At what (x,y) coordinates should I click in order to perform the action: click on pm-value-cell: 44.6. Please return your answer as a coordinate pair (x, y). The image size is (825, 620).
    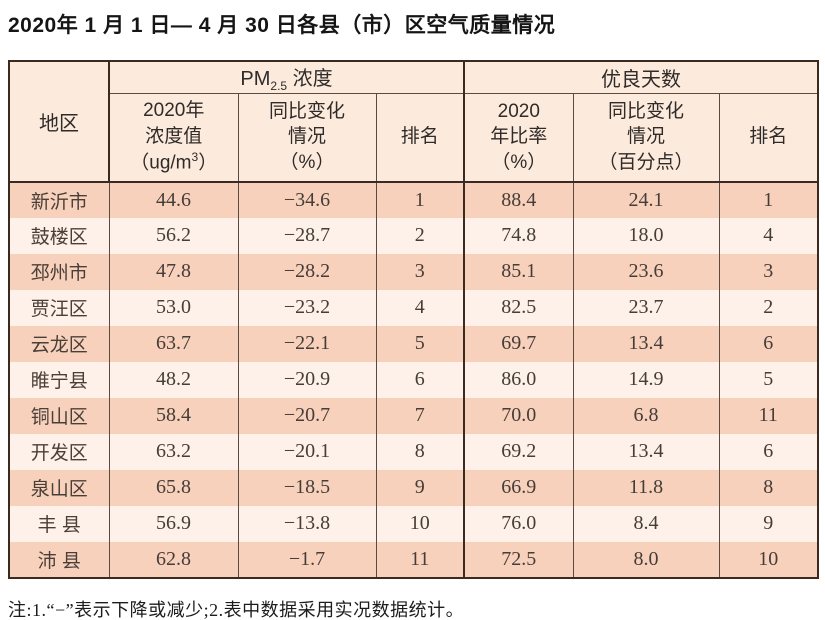
    Looking at the image, I should click on (173, 199).